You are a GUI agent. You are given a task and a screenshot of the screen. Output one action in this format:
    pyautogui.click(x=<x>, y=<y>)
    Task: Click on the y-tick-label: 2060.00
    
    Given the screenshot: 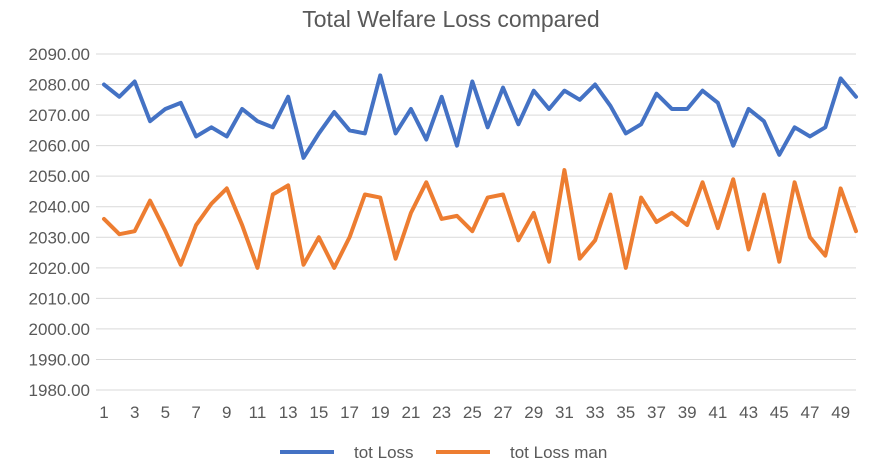 What is the action you would take?
    pyautogui.click(x=59, y=146)
    